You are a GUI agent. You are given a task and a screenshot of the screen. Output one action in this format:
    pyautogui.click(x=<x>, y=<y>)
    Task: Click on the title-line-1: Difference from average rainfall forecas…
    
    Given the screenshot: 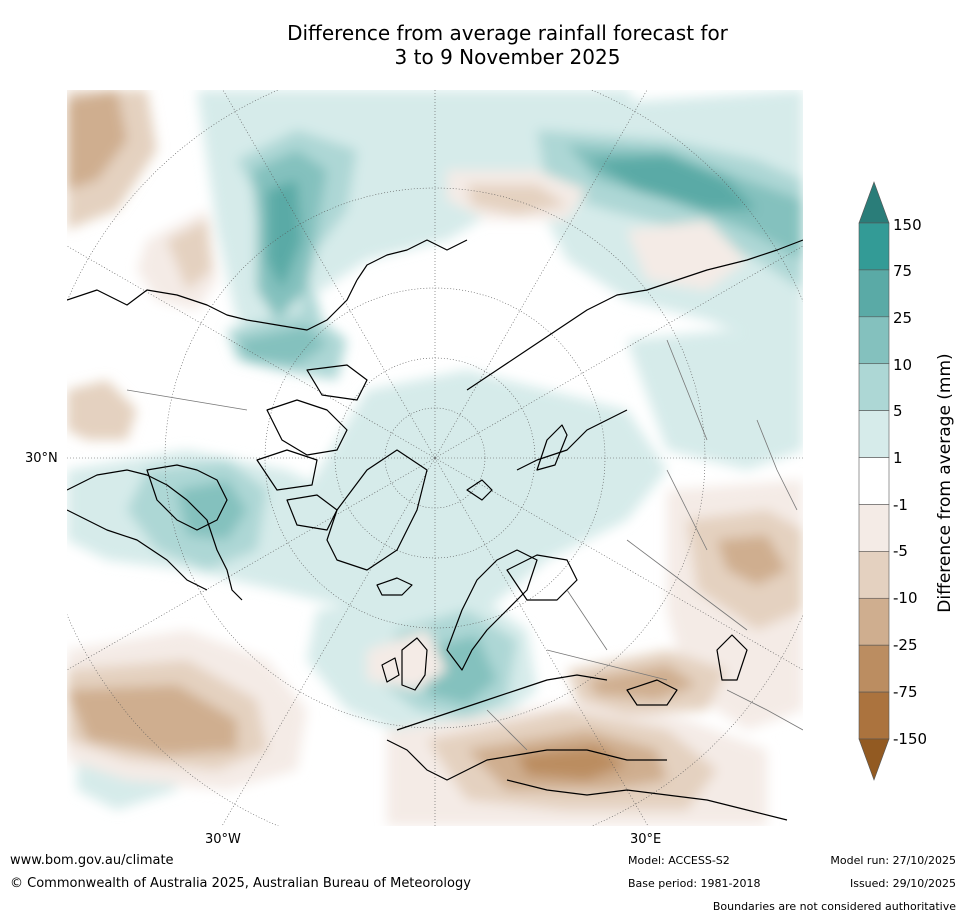 What is the action you would take?
    pyautogui.click(x=507, y=33)
    